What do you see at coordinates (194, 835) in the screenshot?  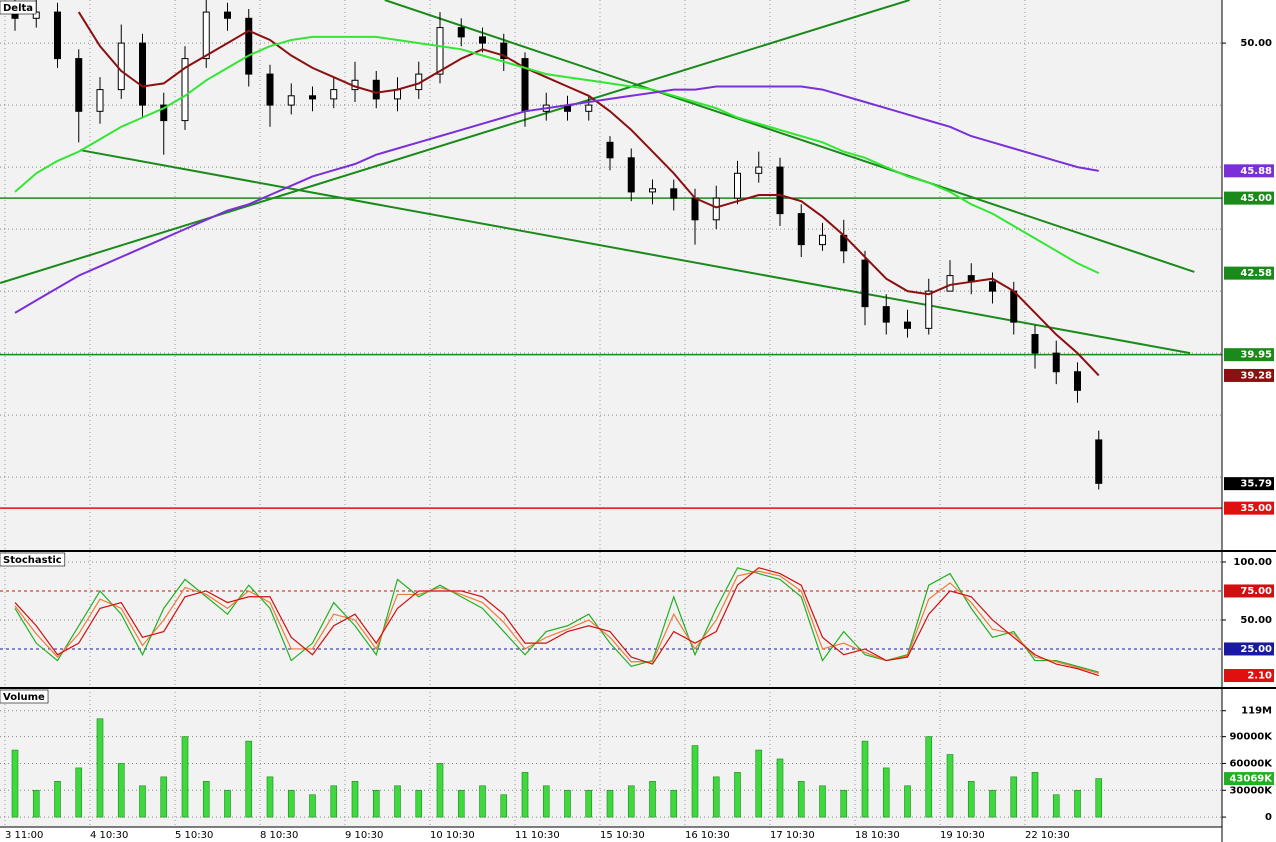 I see `x-tick-label: 5 10:30` at bounding box center [194, 835].